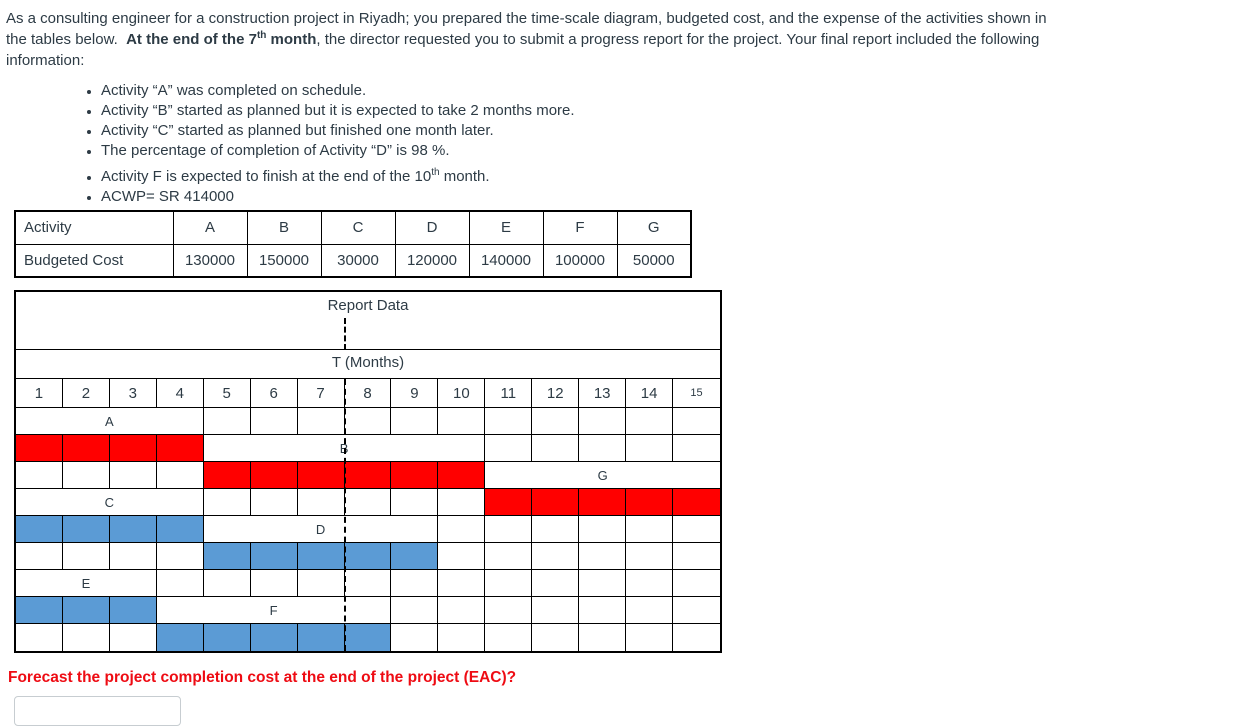  What do you see at coordinates (291, 39) in the screenshot?
I see `intro-bold-text: month` at bounding box center [291, 39].